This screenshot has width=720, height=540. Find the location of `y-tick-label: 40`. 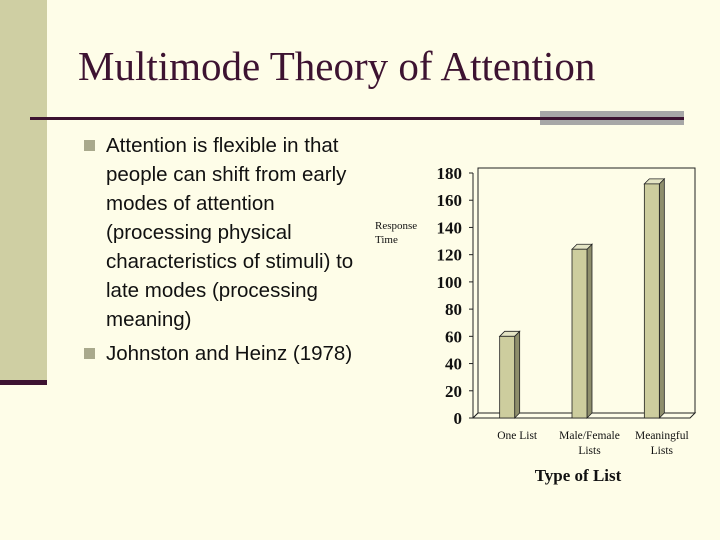

y-tick-label: 40 is located at coordinates (453, 364).